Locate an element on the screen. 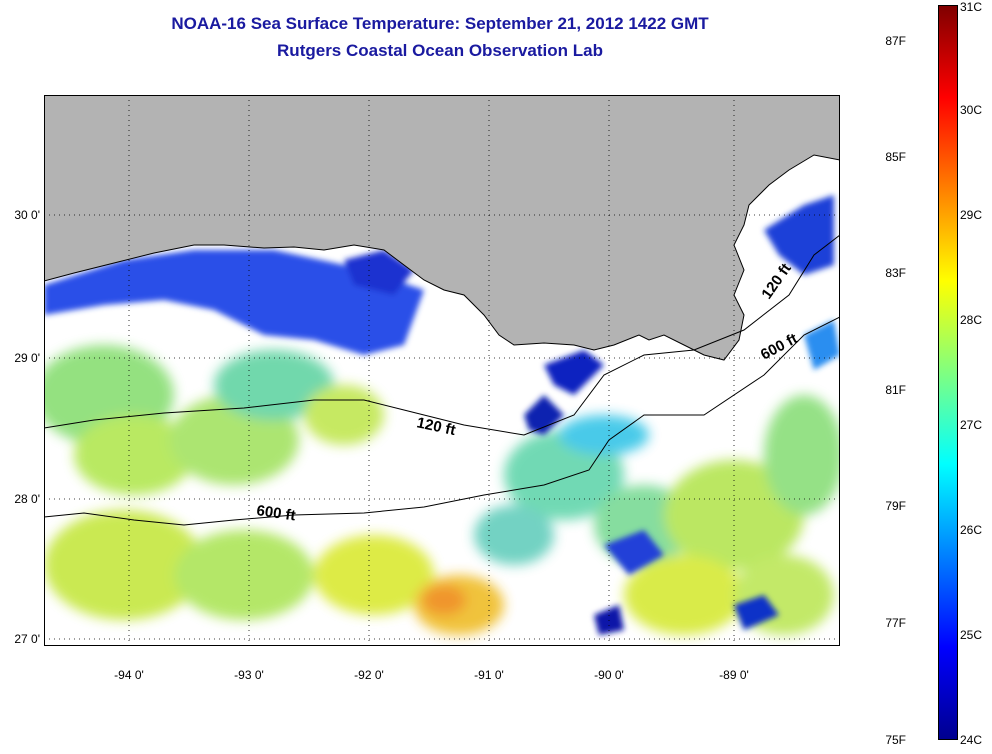 The width and height of the screenshot is (992, 754). colorbar-c-label: 29C is located at coordinates (971, 215).